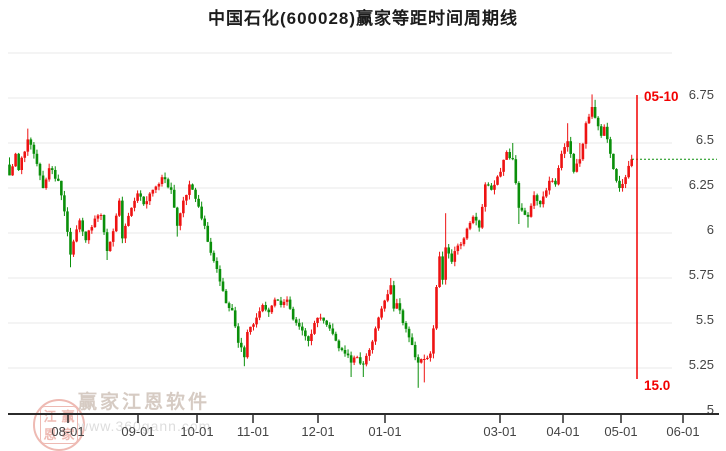  Describe the element at coordinates (137, 431) in the screenshot. I see `x-axis-label: 09-01` at that location.